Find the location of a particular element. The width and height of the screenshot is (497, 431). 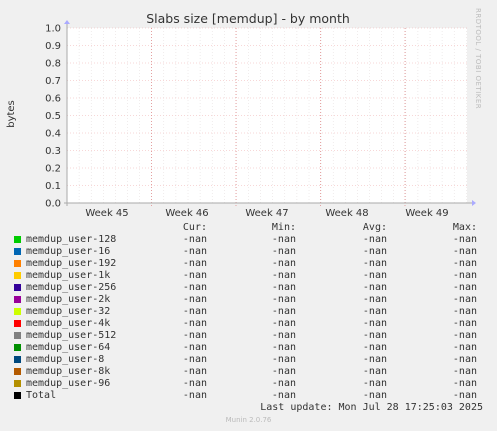

legend-header: Cur: Min: Avg: Max: is located at coordinates (252, 228).